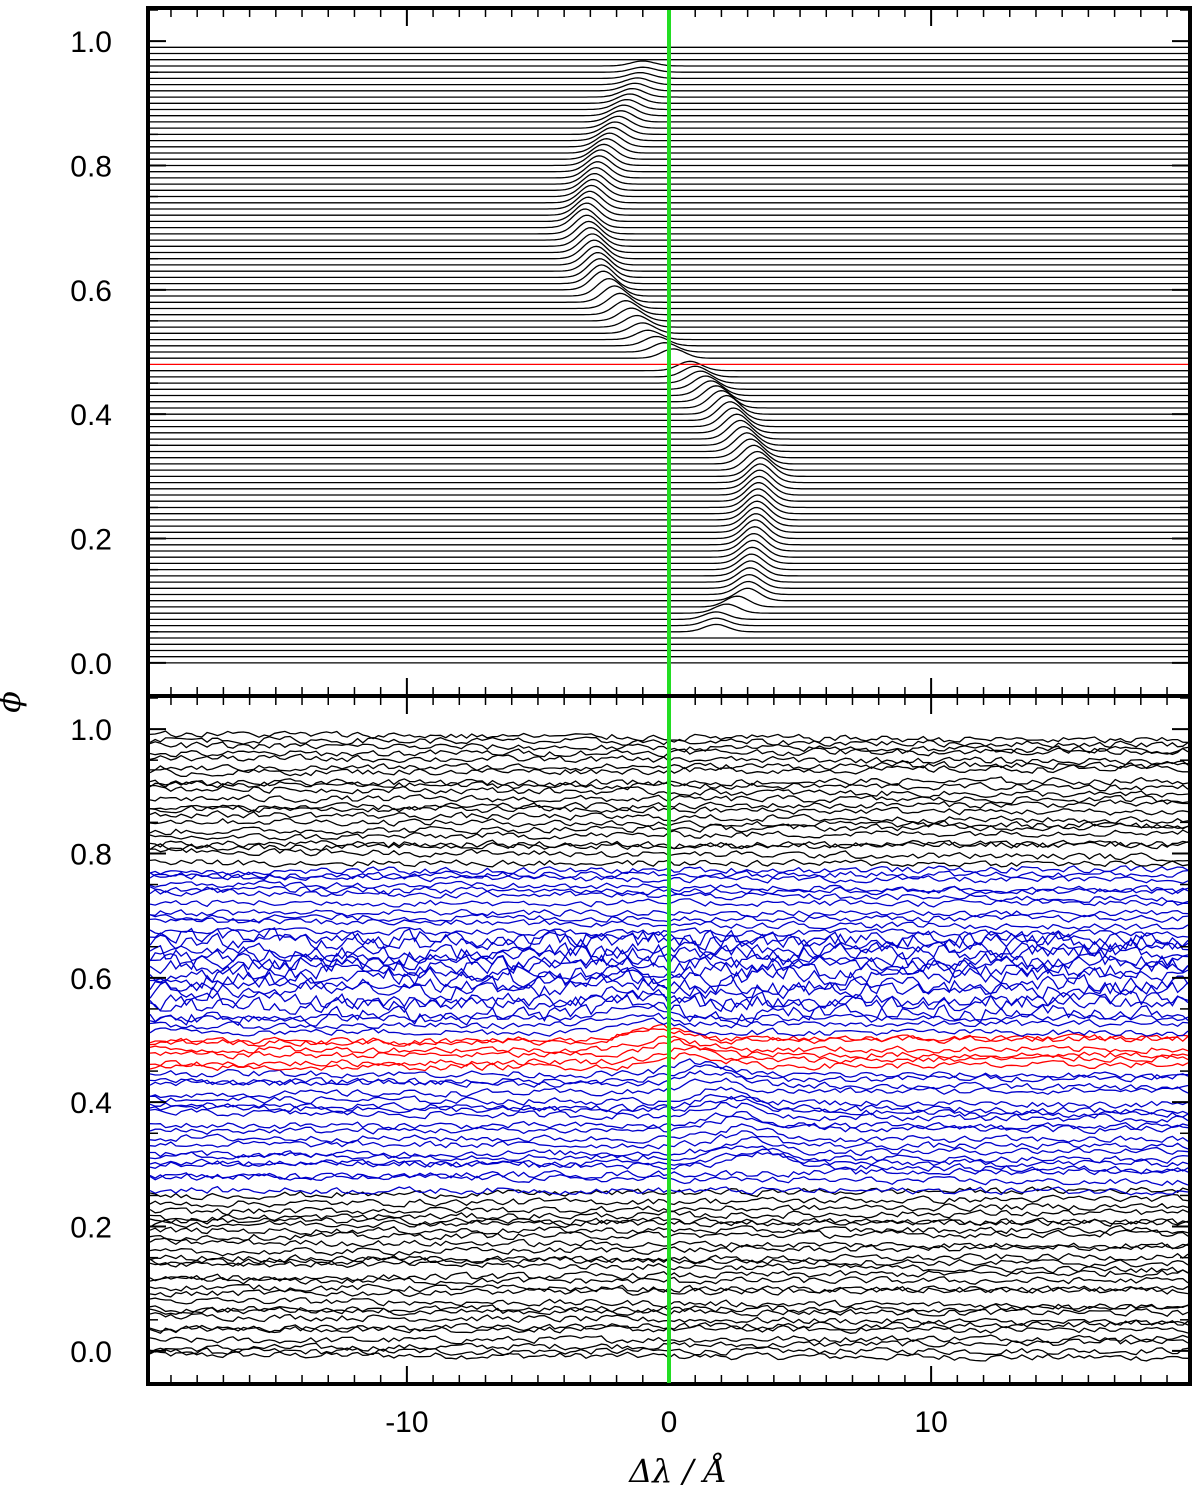 The width and height of the screenshot is (1200, 1493). I want to click on x-tick-label: 10, so click(930, 1422).